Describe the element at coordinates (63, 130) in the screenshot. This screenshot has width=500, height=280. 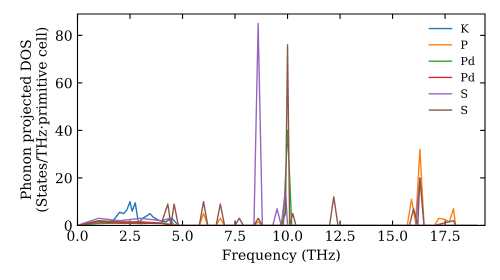
I see `y-tick-label: 40` at that location.